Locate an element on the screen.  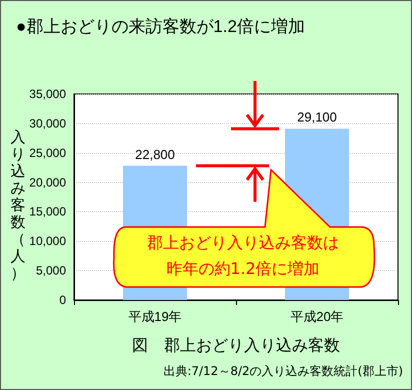
x-tick-label: 平成20年 is located at coordinates (317, 316).